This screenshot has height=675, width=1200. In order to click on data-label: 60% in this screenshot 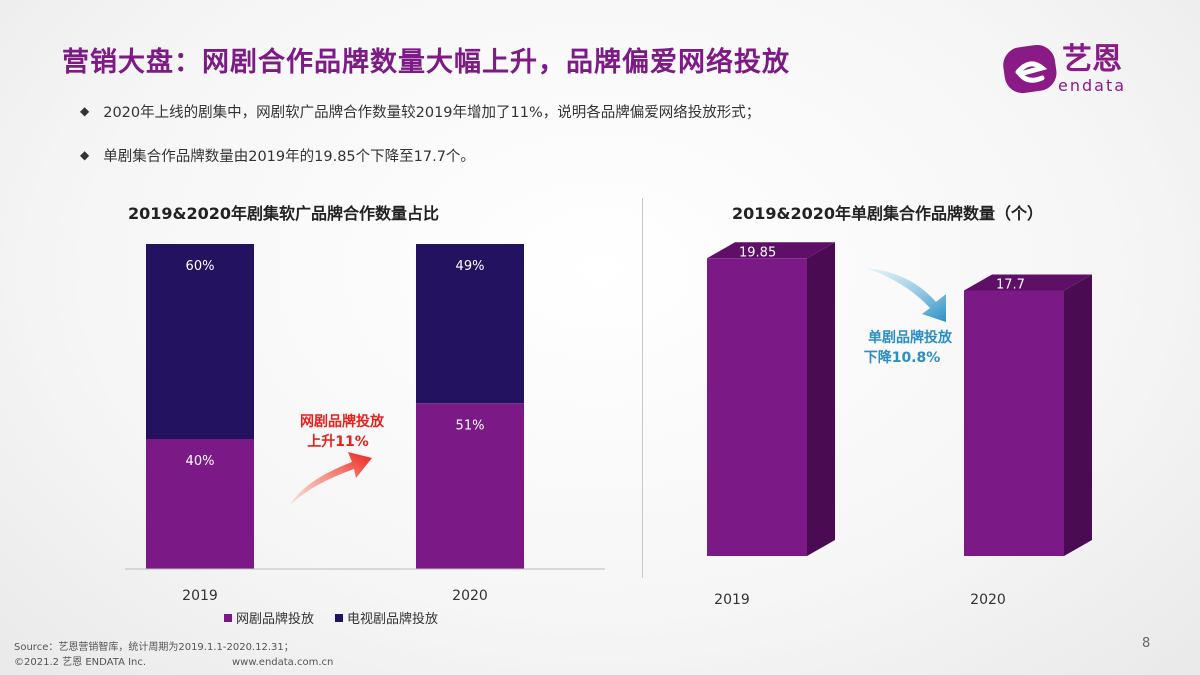, I will do `click(200, 266)`.